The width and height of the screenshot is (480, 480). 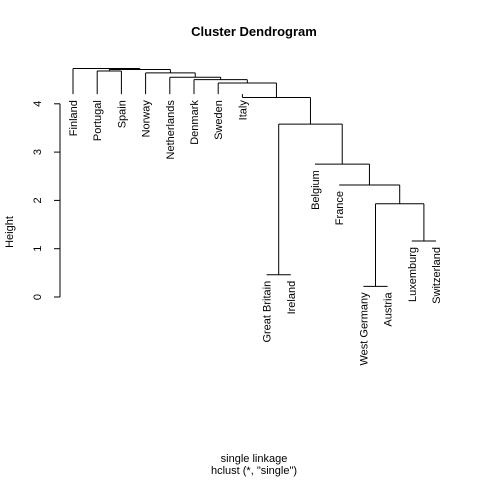 I want to click on leaf-label: Belgium, so click(x=316, y=190).